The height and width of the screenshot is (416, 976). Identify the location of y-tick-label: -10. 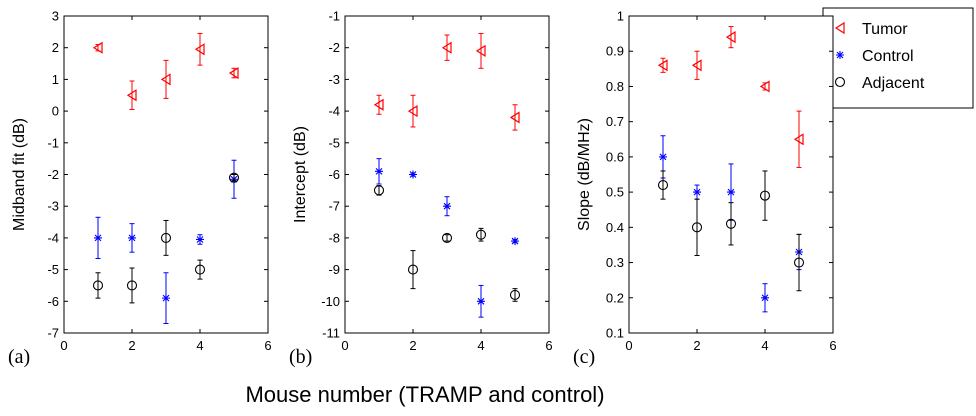
(330, 301).